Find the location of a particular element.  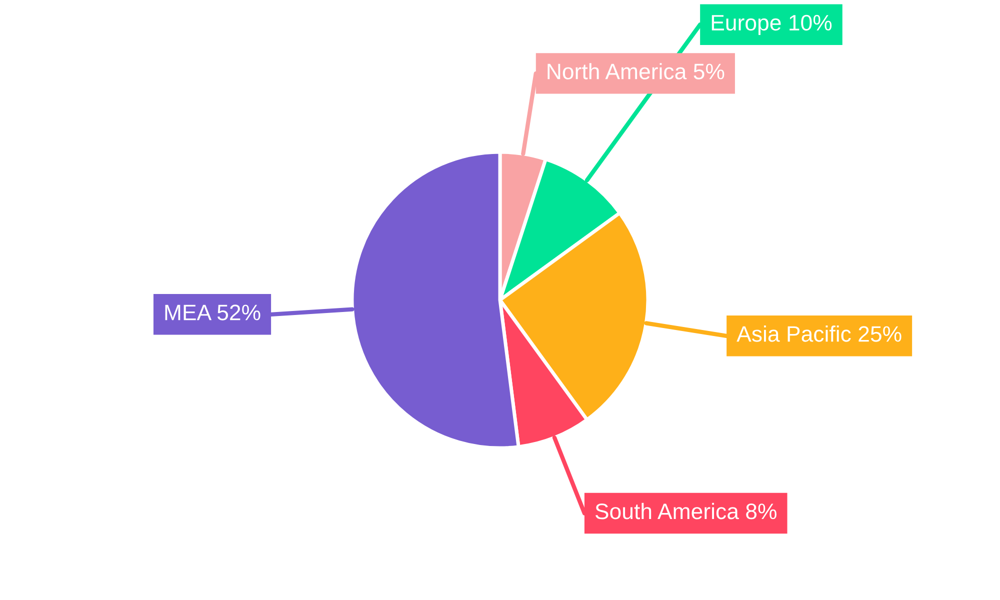

slice-label: South America 8% is located at coordinates (685, 511).